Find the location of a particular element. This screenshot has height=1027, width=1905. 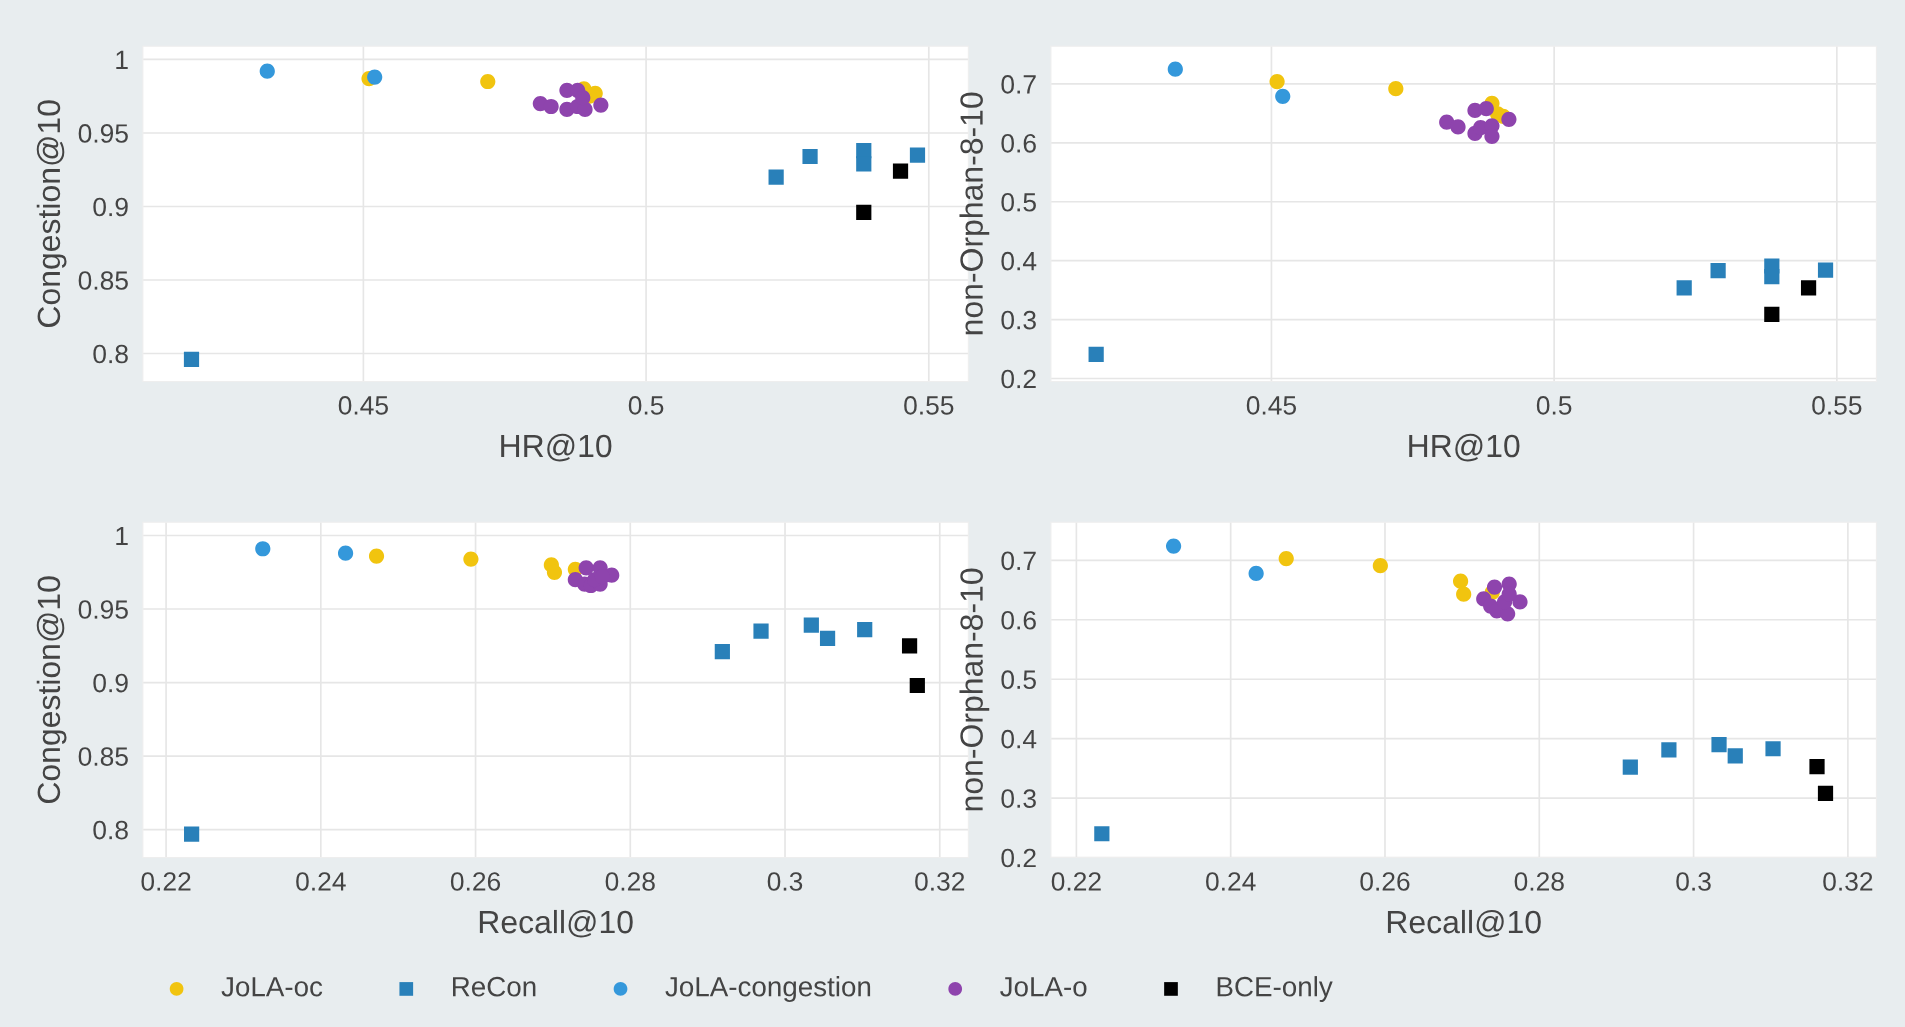

legend-label: JoLA-congestion is located at coordinates (768, 989).